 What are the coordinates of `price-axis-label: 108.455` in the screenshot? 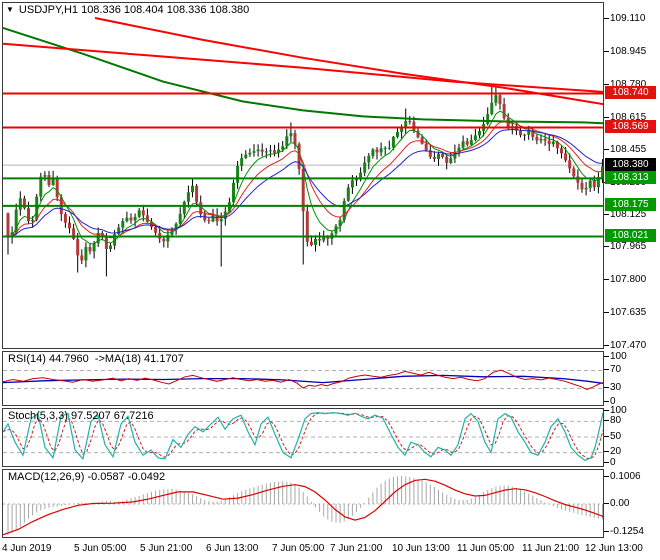 It's located at (628, 149).